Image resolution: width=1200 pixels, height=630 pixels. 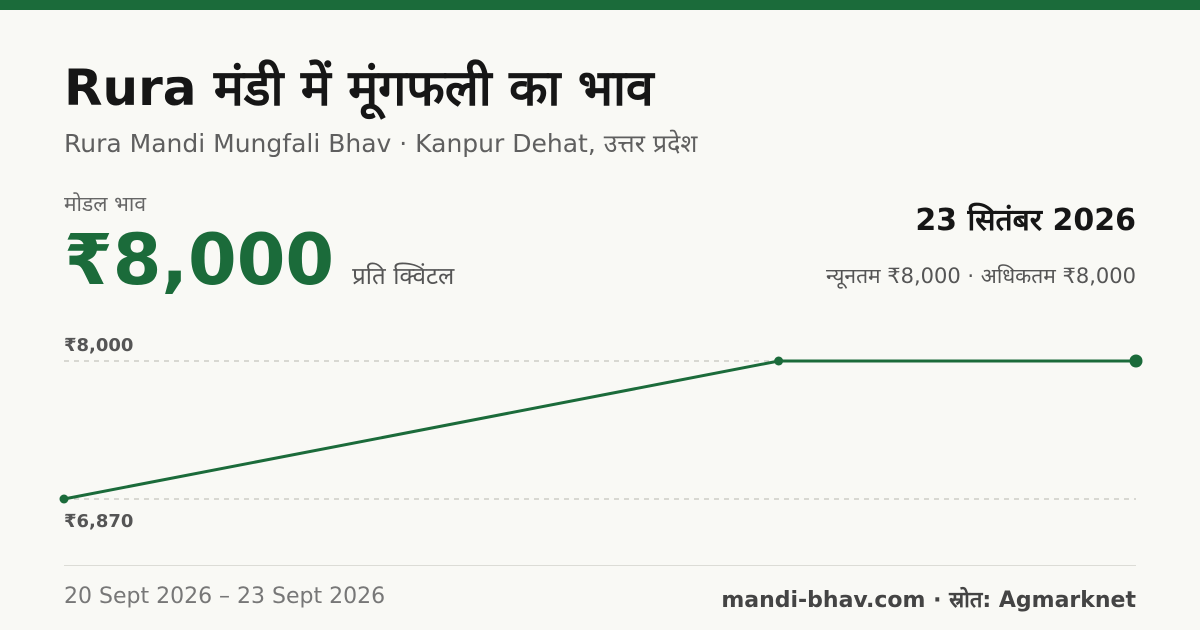 I want to click on modal-price-value: ₹8,000, so click(x=199, y=260).